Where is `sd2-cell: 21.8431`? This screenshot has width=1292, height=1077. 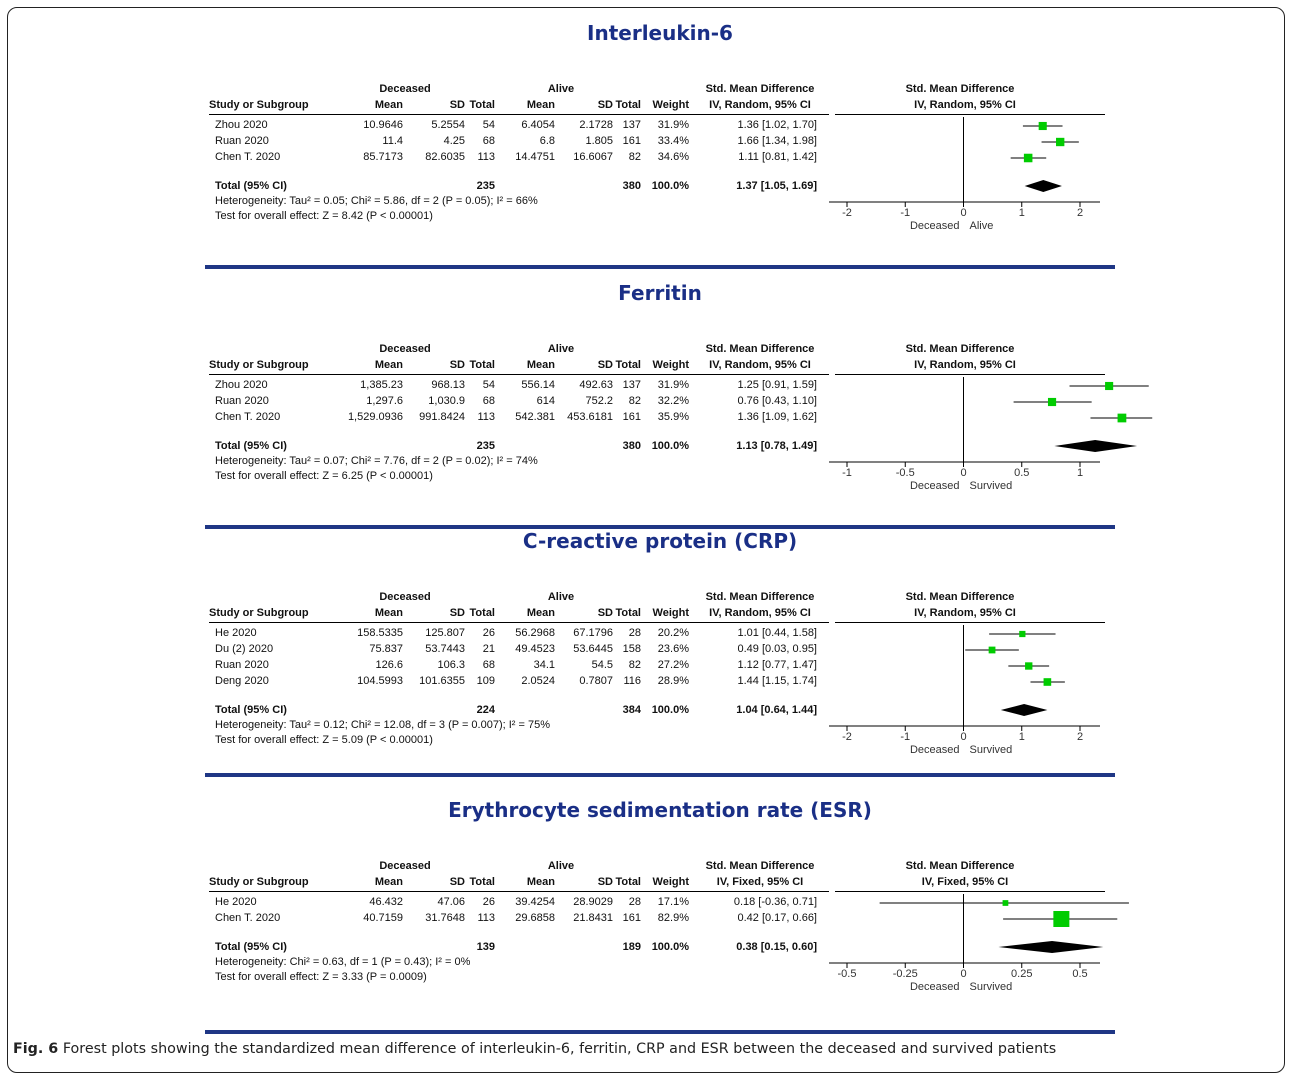
sd2-cell: 21.8431 is located at coordinates (593, 918).